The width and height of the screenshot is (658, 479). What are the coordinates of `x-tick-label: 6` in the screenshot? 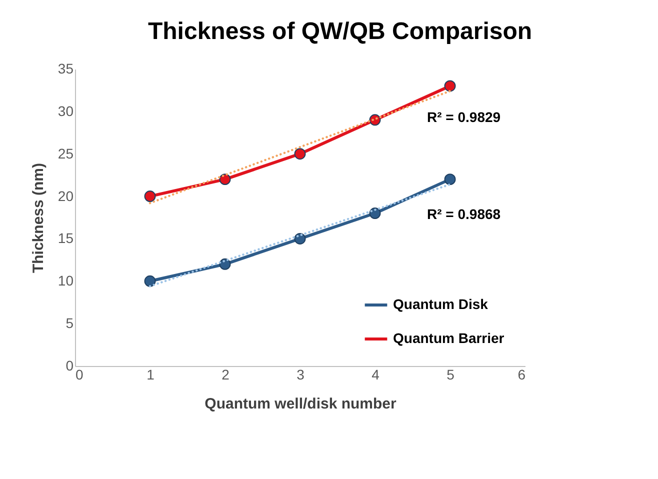 It's located at (522, 374).